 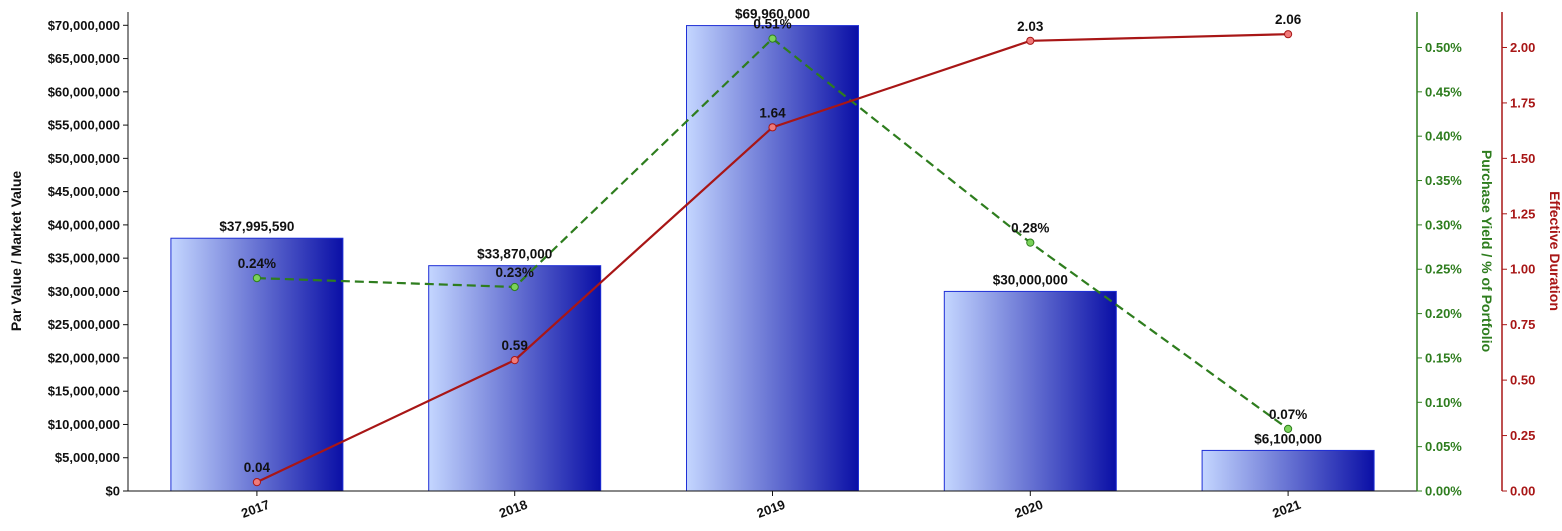 I want to click on right-1-tick-label: 0.00%, so click(x=1443, y=491).